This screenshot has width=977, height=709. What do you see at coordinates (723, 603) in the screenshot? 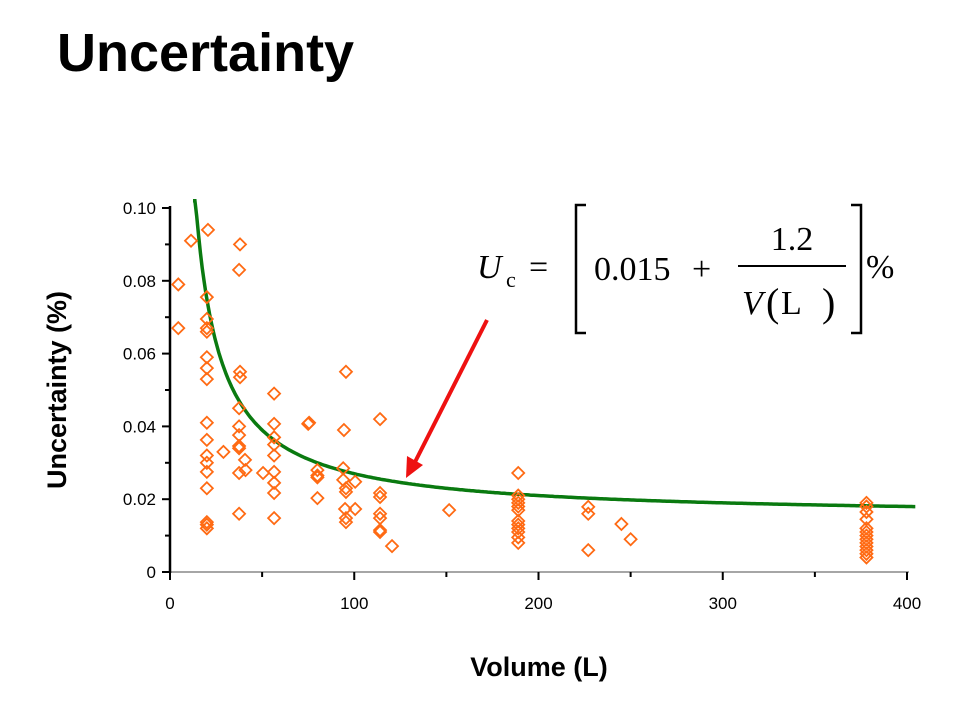
I see `x-tick-label: 300` at bounding box center [723, 603].